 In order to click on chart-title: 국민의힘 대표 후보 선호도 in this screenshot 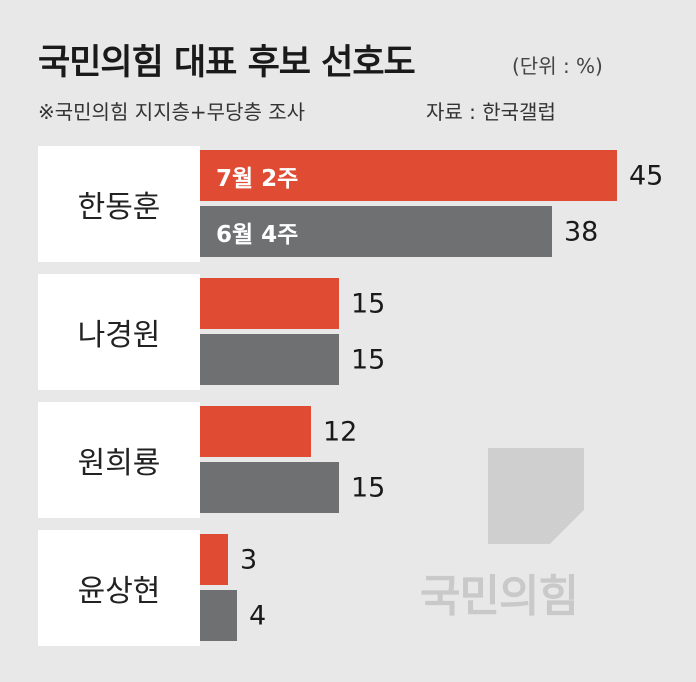, I will do `click(227, 63)`.